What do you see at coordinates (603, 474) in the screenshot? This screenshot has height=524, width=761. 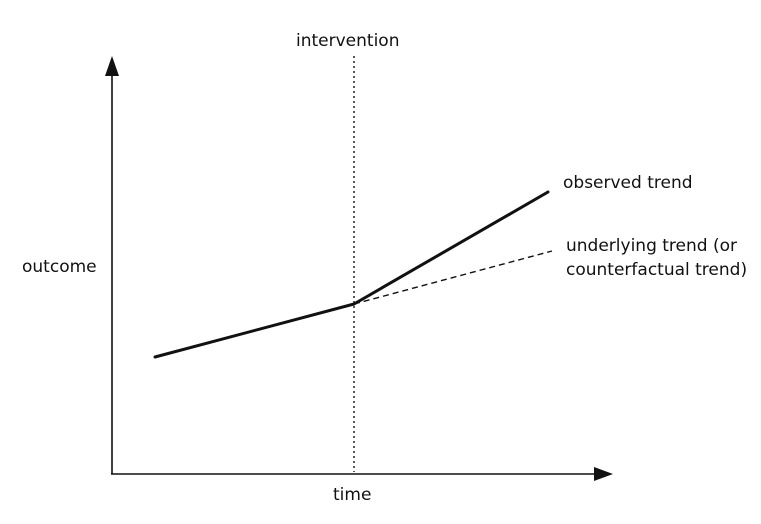 I see `x-axis-arrowhead` at bounding box center [603, 474].